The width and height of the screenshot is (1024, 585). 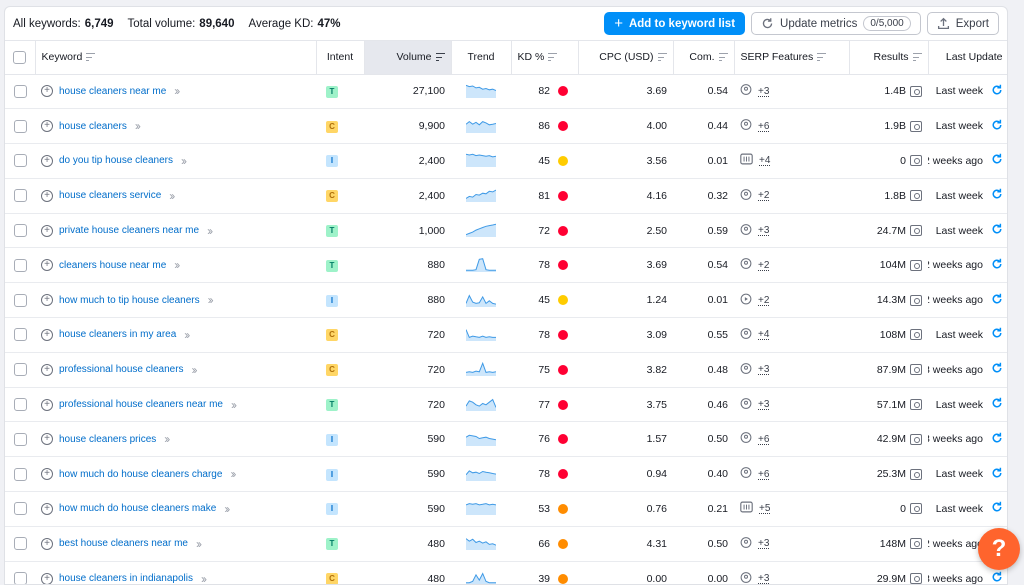 I want to click on export-button: Export, so click(x=962, y=23).